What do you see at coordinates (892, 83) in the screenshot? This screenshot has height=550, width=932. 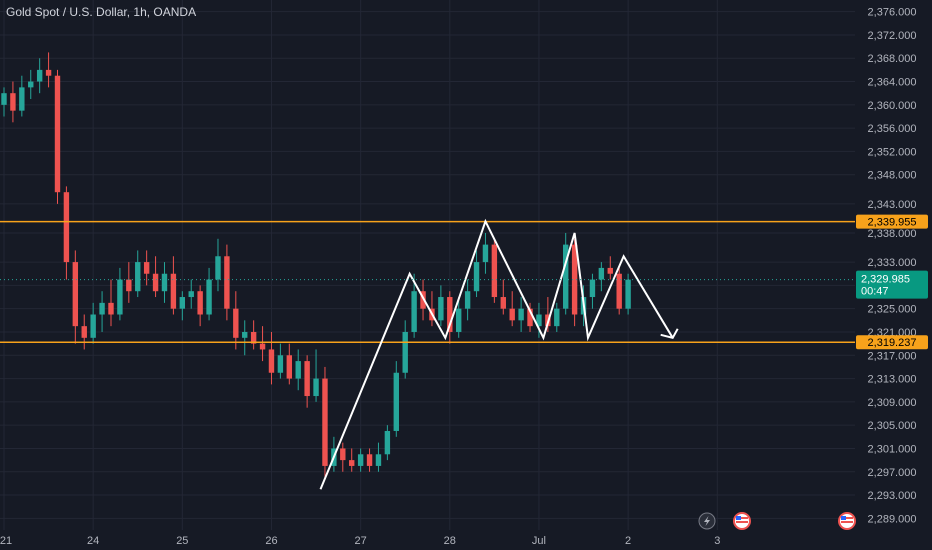 I see `y-tick-label: 2,364.000` at bounding box center [892, 83].